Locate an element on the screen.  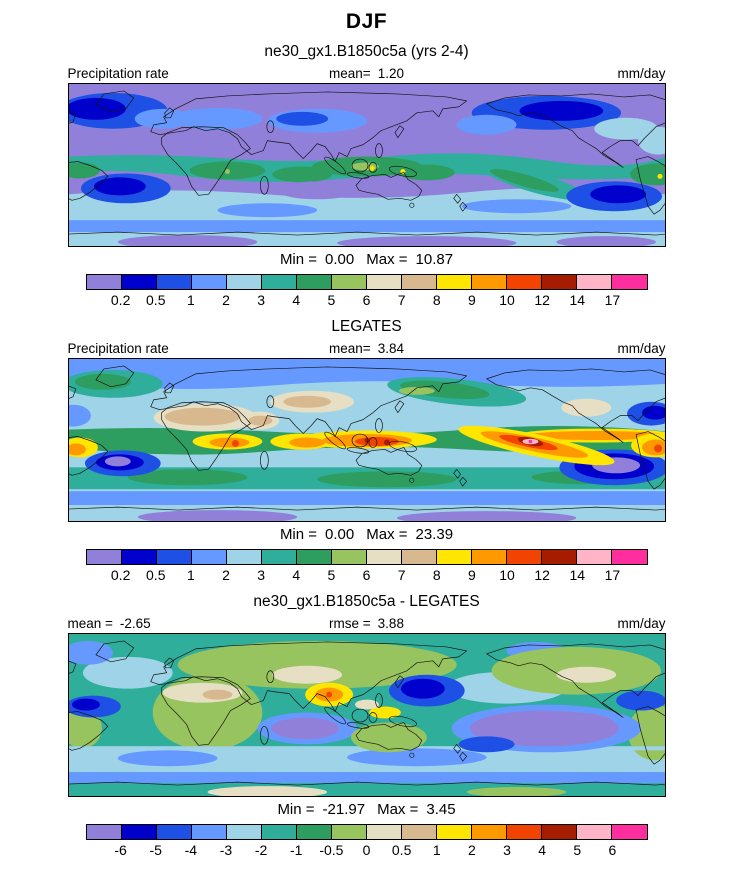
figure-title: DJF is located at coordinates (366, 21).